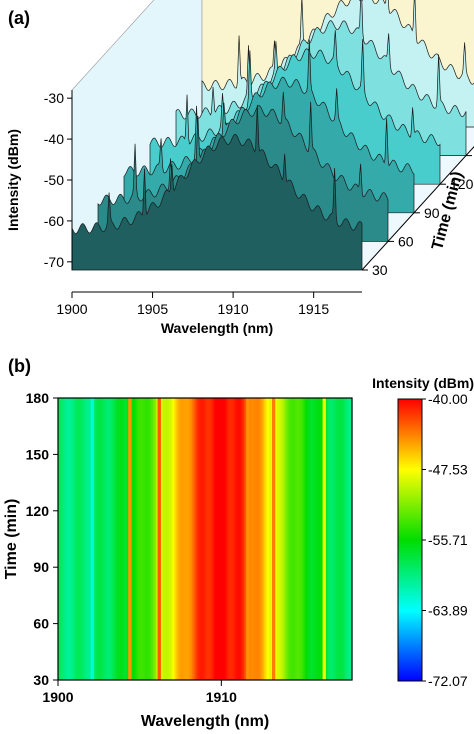 The image size is (474, 734). What do you see at coordinates (448, 399) in the screenshot?
I see `colorbar-tick-label: -40.00` at bounding box center [448, 399].